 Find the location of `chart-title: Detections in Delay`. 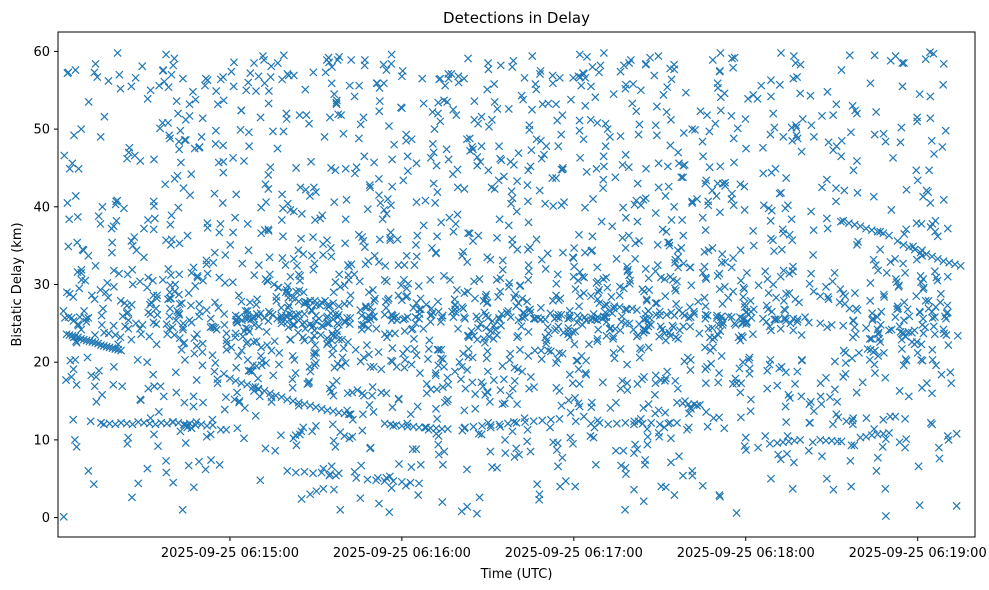

chart-title: Detections in Delay is located at coordinates (516, 18).